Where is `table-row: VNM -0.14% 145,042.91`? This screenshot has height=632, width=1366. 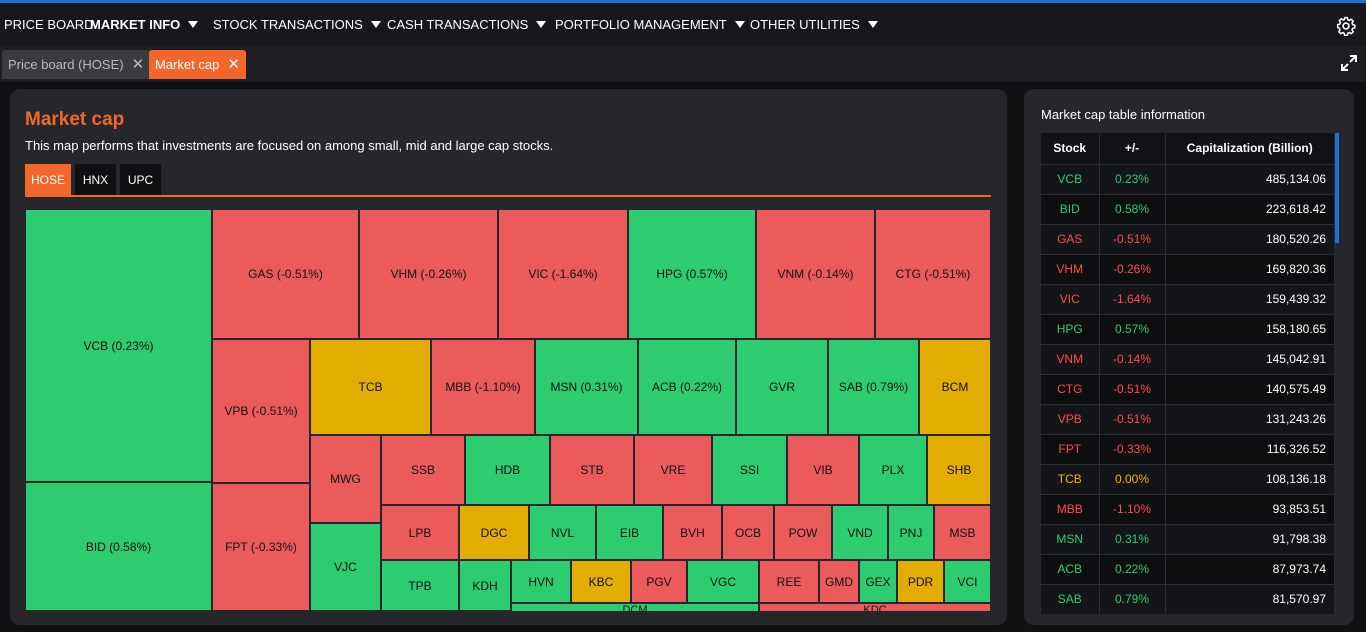 table-row: VNM -0.14% 145,042.91 is located at coordinates (1188, 358).